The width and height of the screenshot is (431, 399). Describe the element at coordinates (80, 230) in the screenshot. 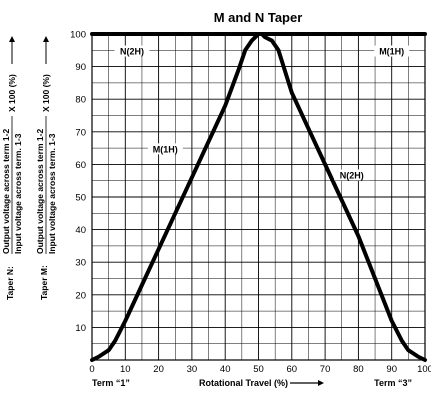

I see `y-tick-label: 40` at that location.